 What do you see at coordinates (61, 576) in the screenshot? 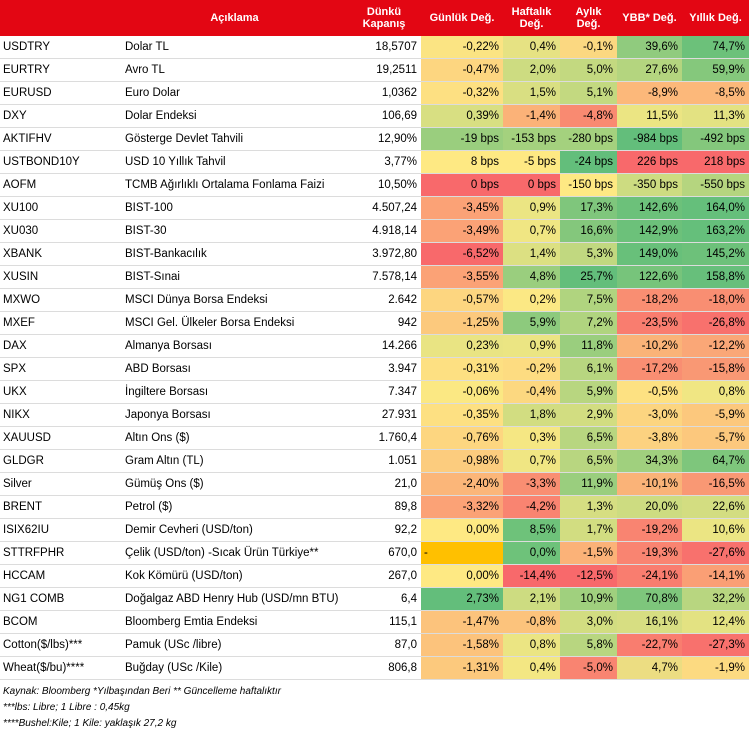
I see `cell-code: HCCAM` at bounding box center [61, 576].